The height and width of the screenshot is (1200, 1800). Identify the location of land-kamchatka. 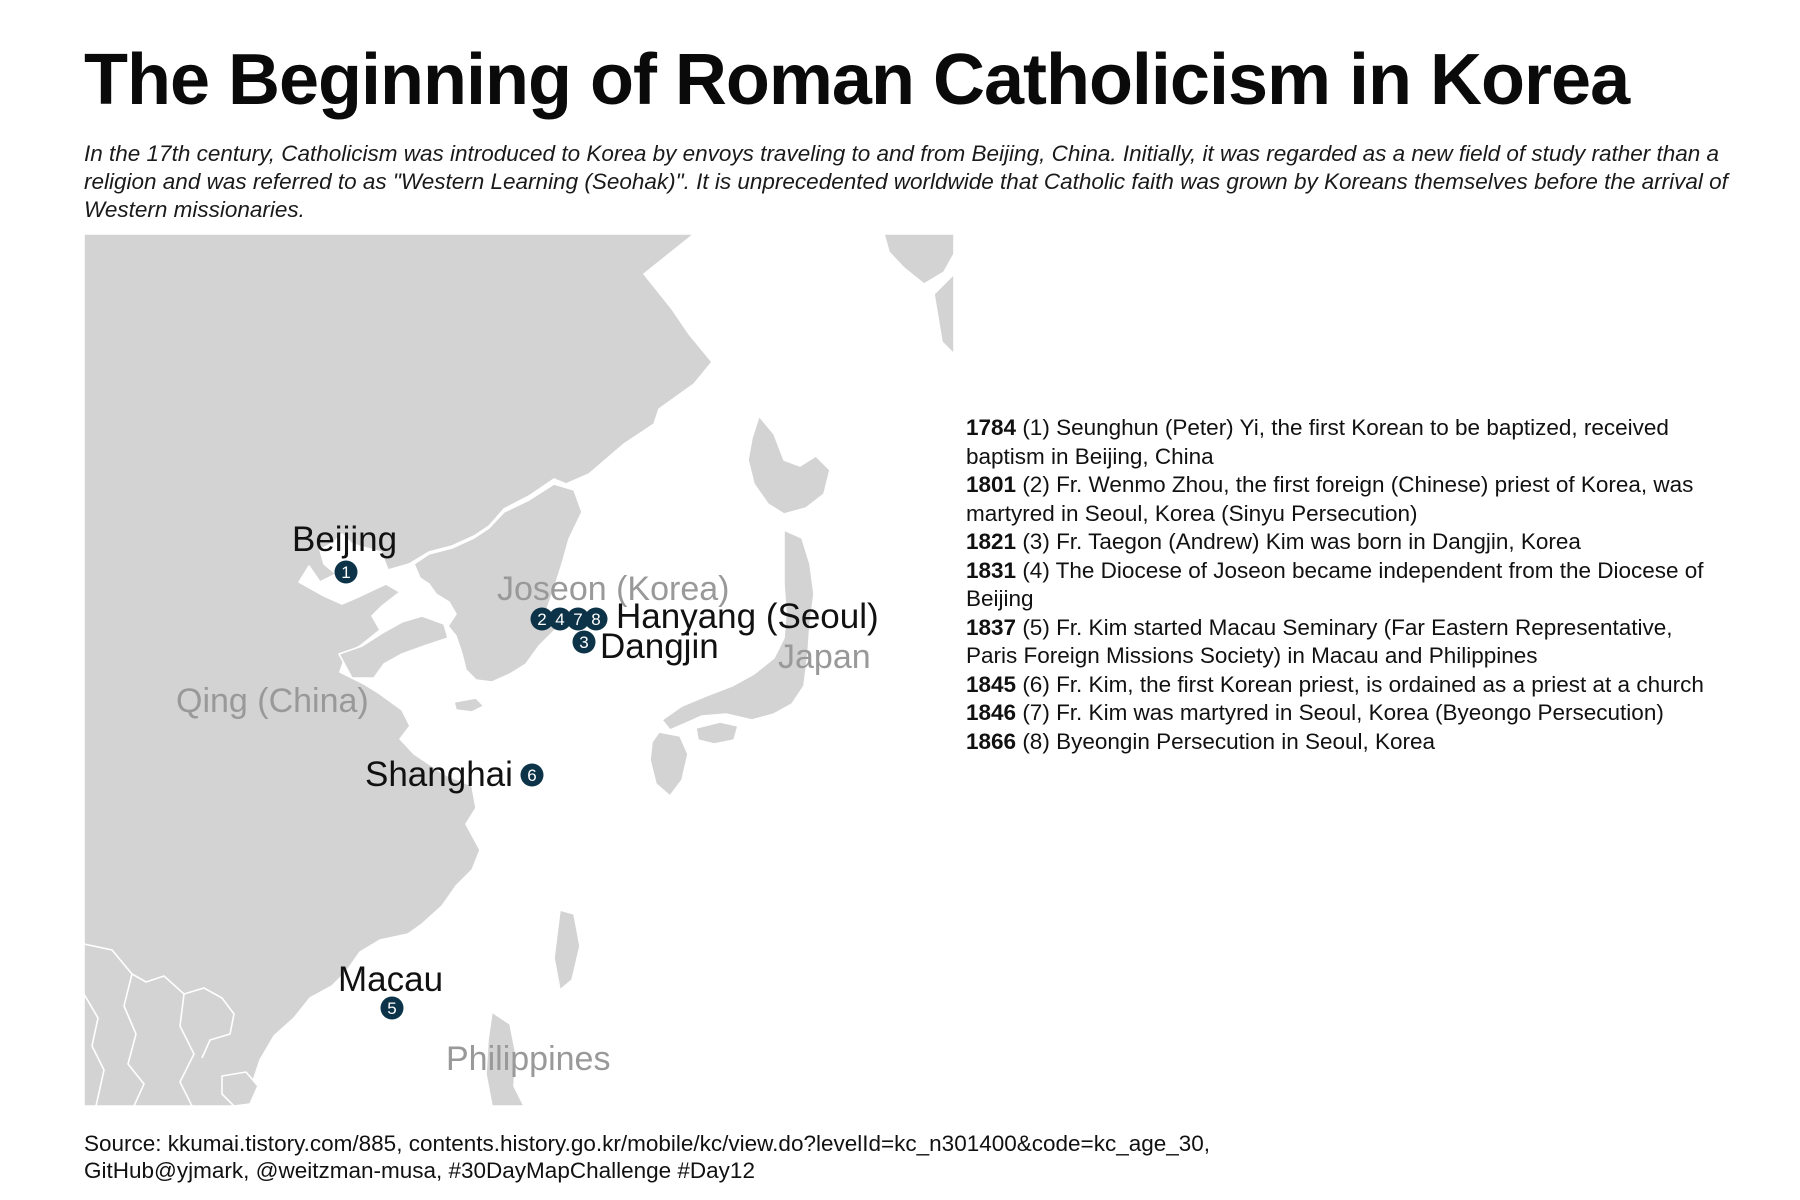
(943, 314).